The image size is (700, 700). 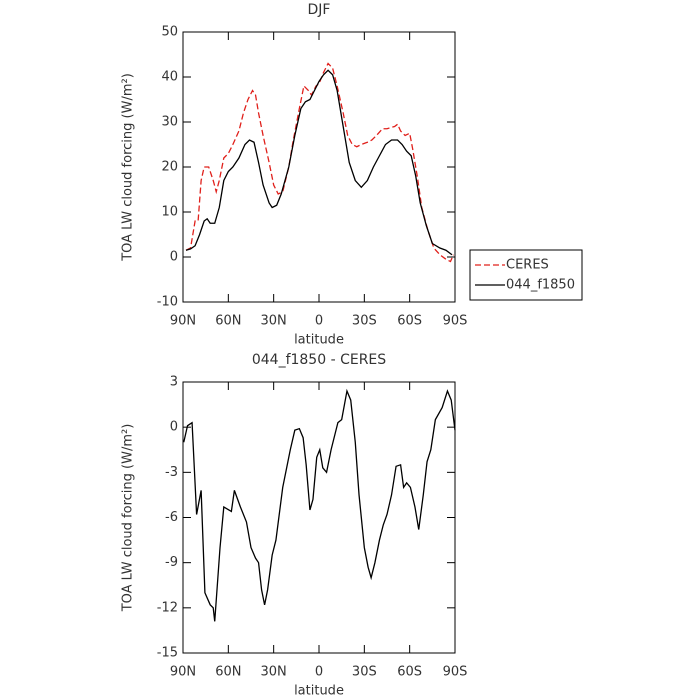 I want to click on chart-title: DJF, so click(x=319, y=10).